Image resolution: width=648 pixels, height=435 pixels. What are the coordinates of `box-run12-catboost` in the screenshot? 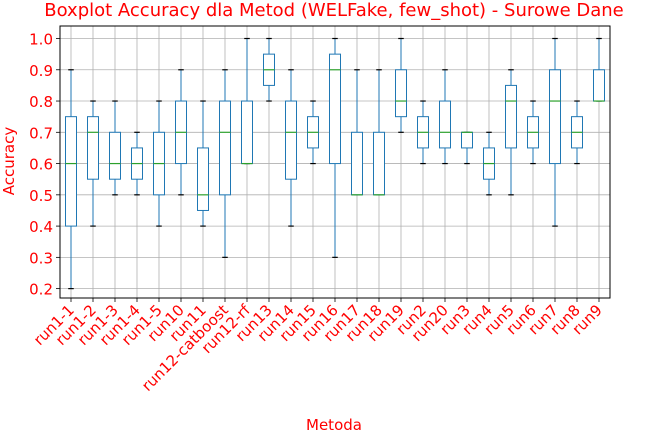 It's located at (225, 163).